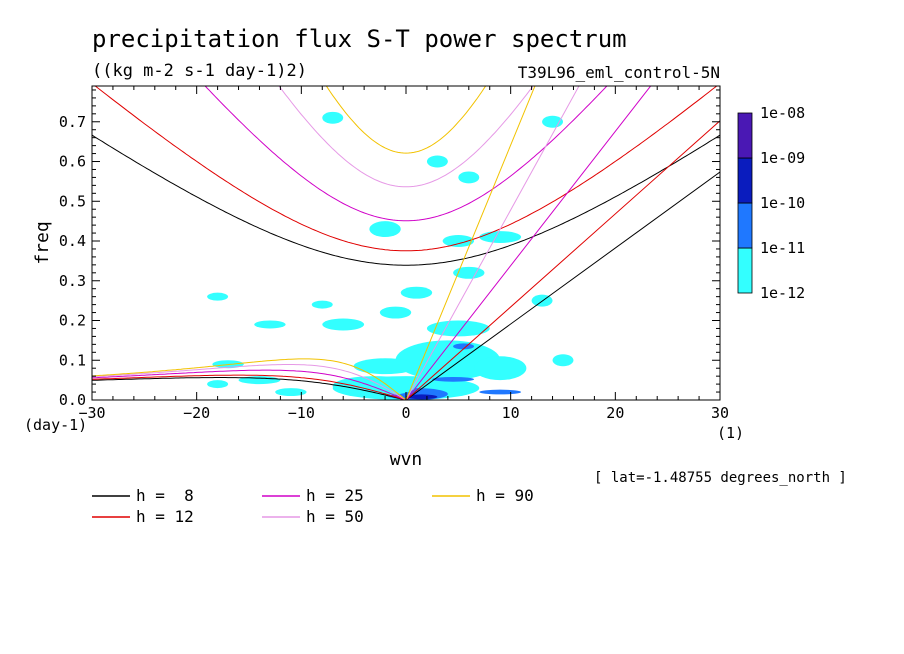 The height and width of the screenshot is (654, 904). I want to click on run-label: T39L96_eml_control-5N, so click(619, 72).